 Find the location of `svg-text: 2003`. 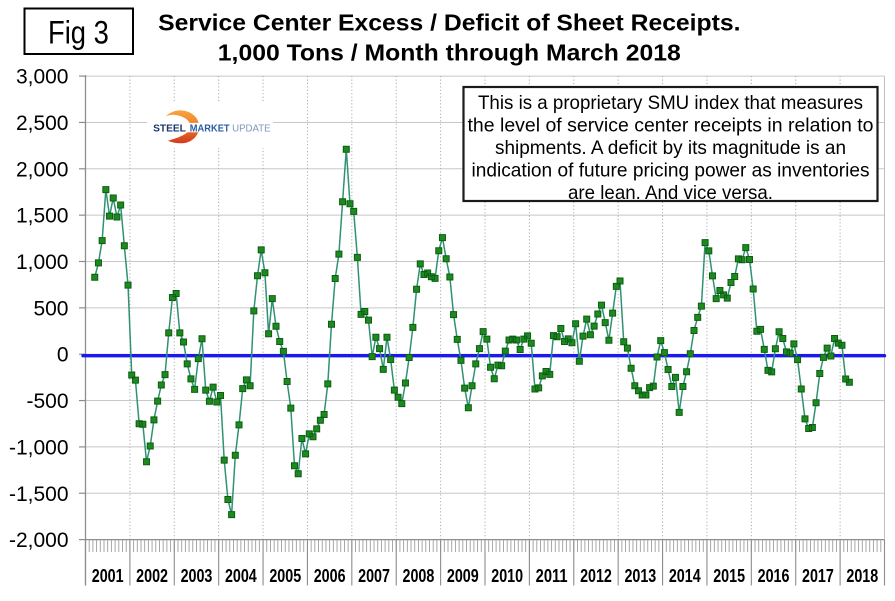

svg-text: 2003 is located at coordinates (197, 575).